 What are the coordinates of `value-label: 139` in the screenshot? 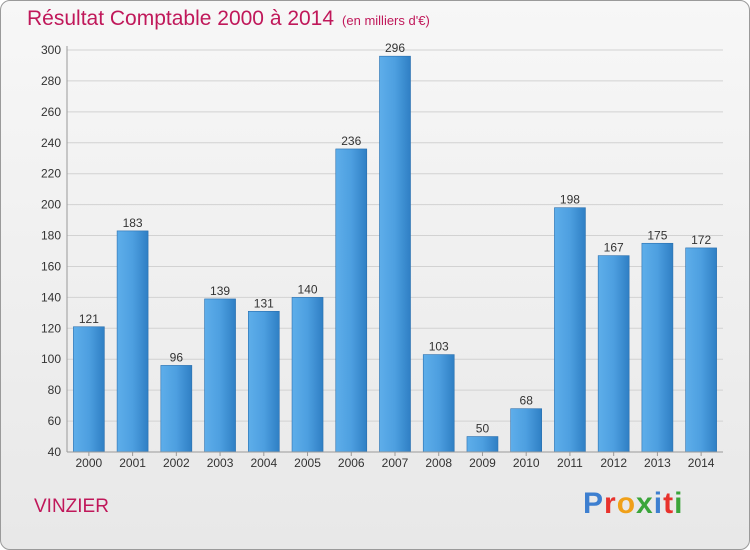 It's located at (220, 291).